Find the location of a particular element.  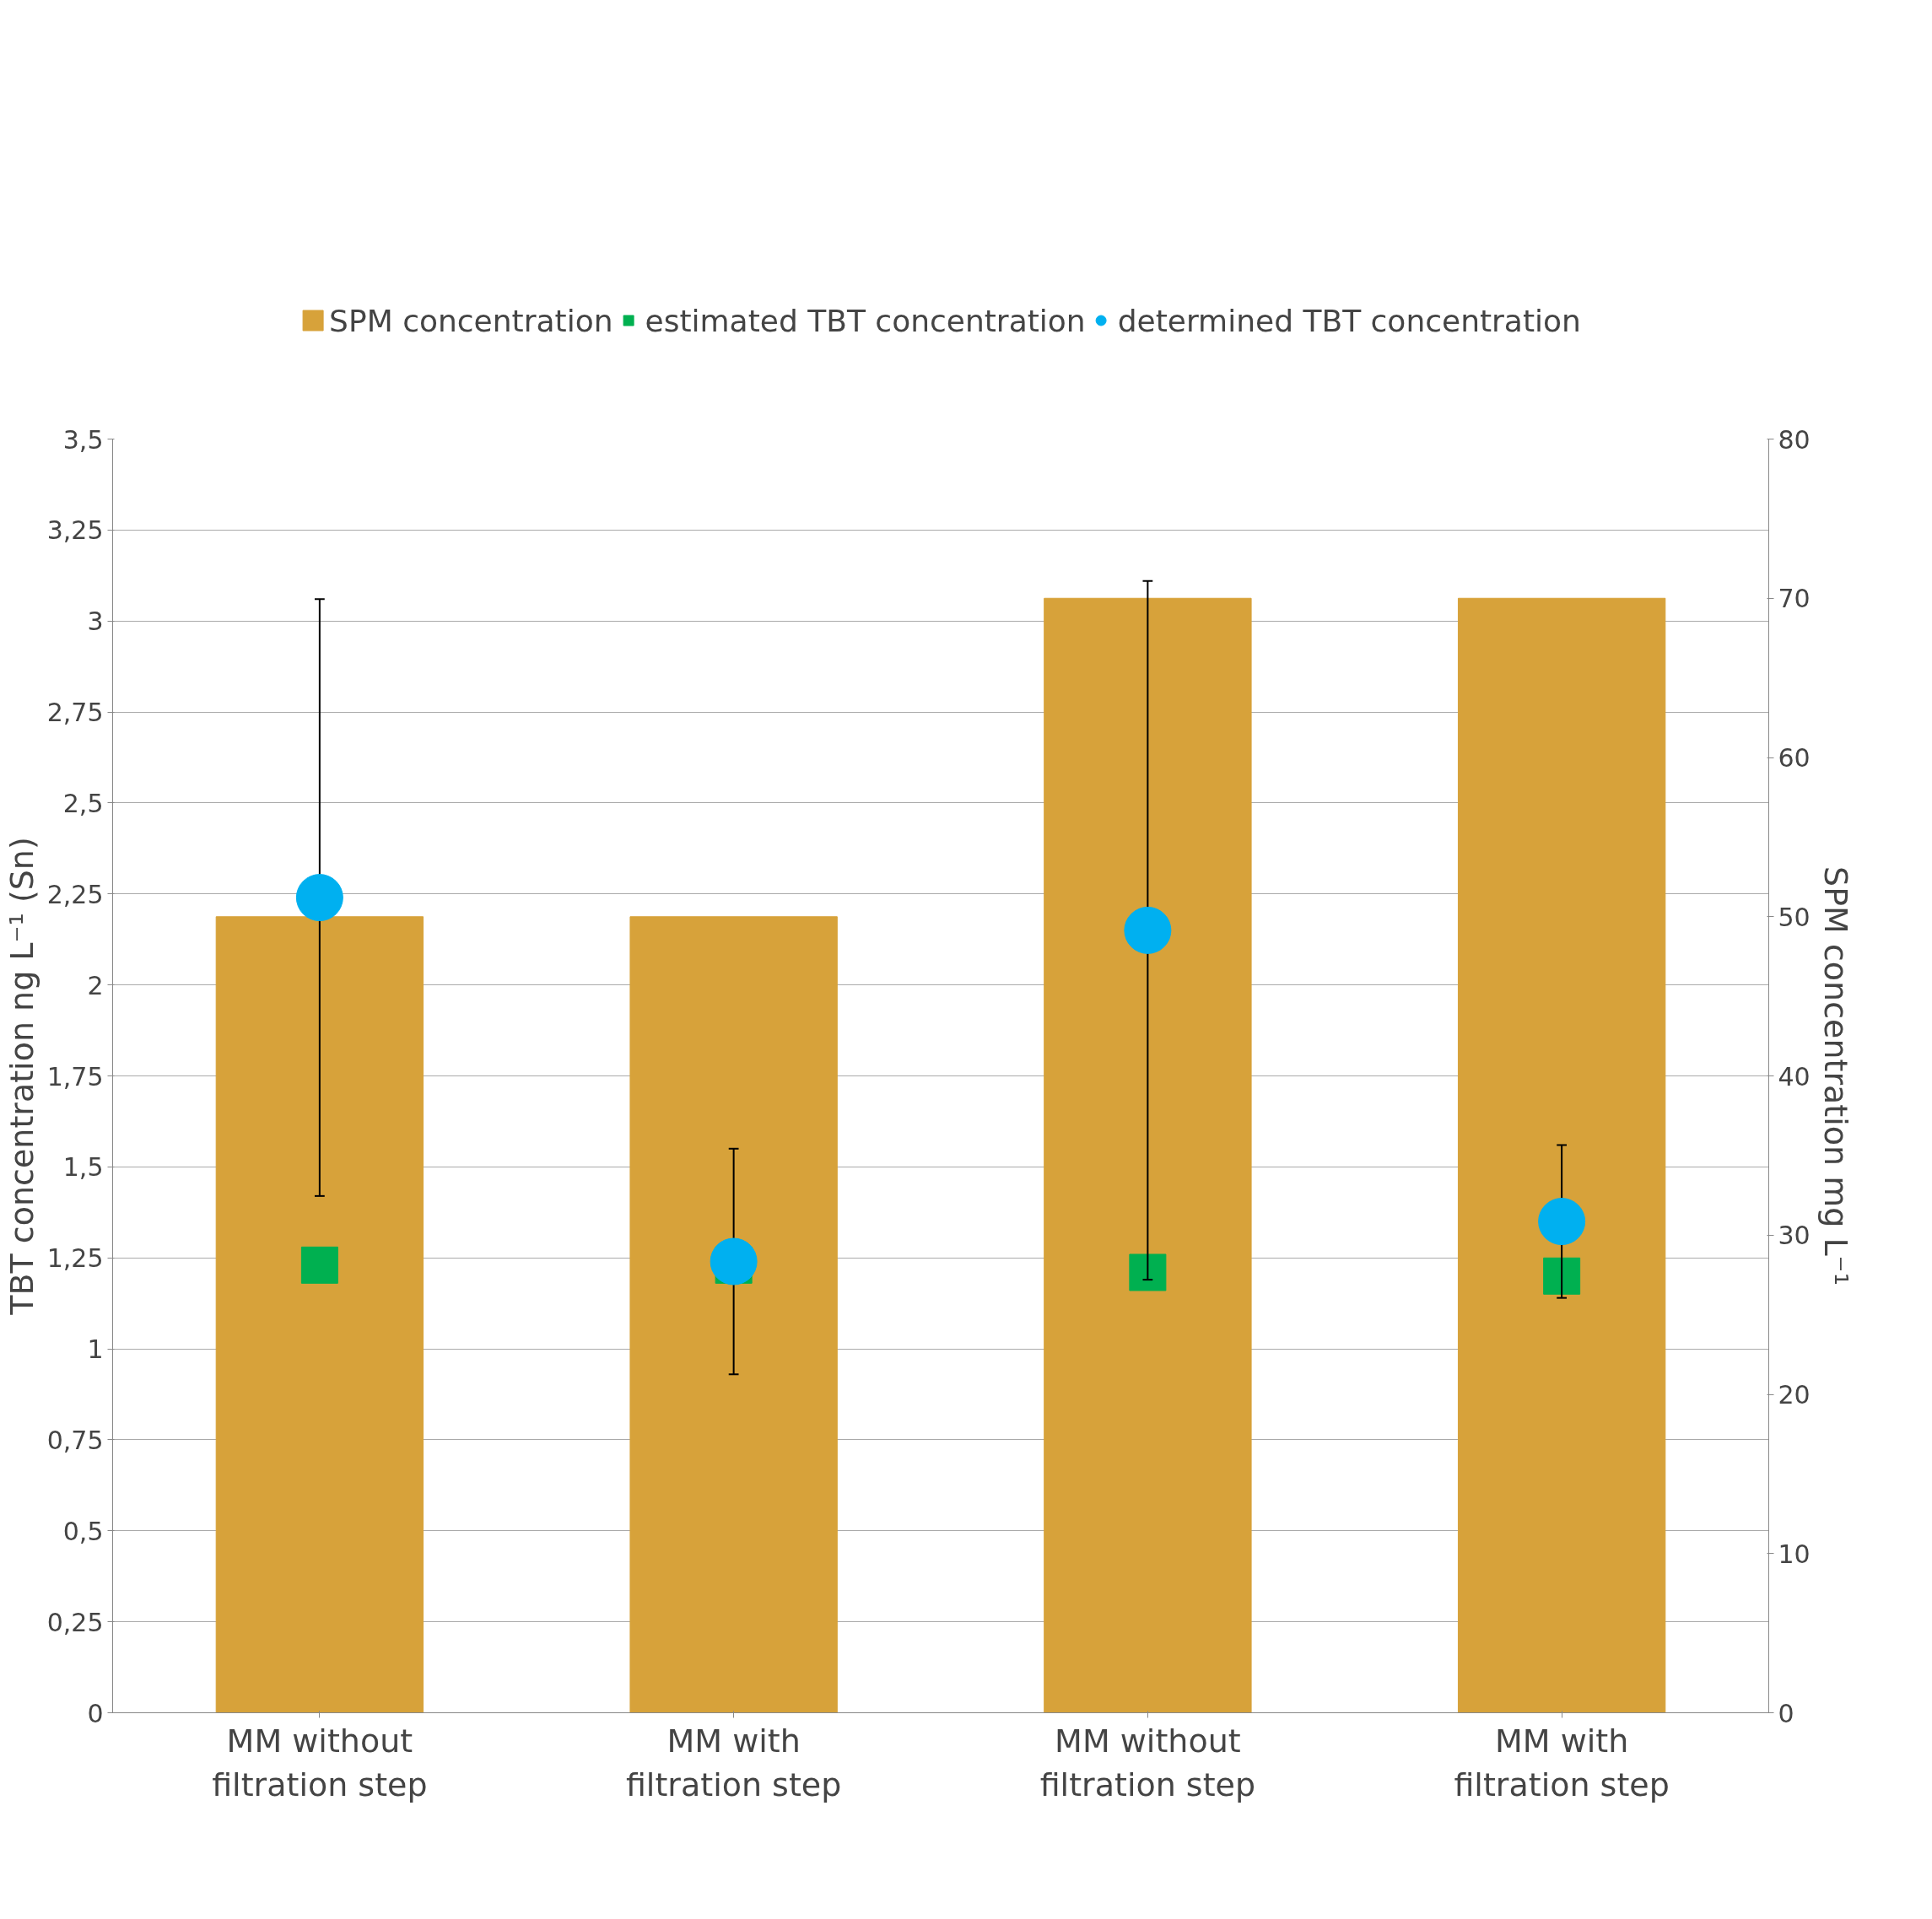

y-axis-title: TBT concentration ng L⁻¹ (Sn) is located at coordinates (21, 1076).